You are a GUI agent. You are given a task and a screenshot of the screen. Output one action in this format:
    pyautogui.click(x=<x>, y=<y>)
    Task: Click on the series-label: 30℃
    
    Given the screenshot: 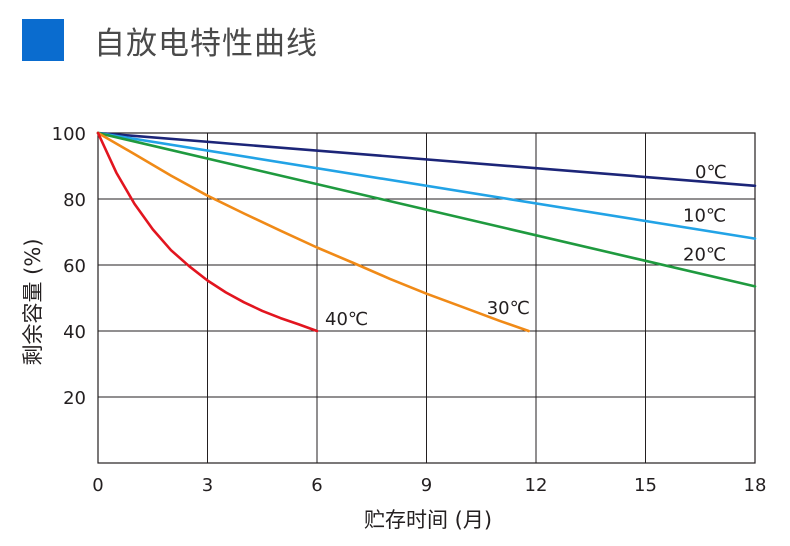 What is the action you would take?
    pyautogui.click(x=508, y=308)
    